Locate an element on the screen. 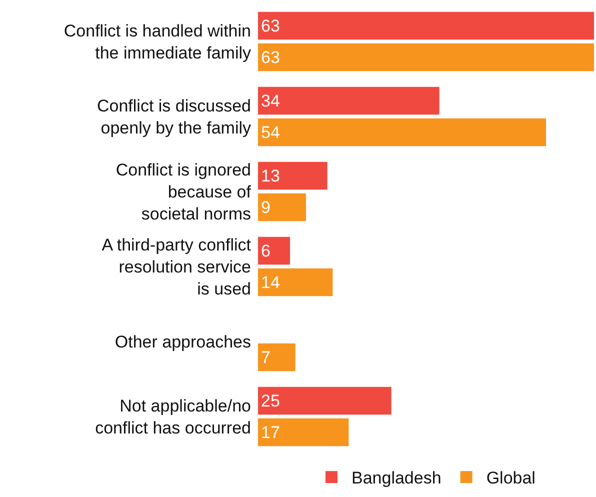 The image size is (596, 497). data-label: 7 is located at coordinates (265, 357).